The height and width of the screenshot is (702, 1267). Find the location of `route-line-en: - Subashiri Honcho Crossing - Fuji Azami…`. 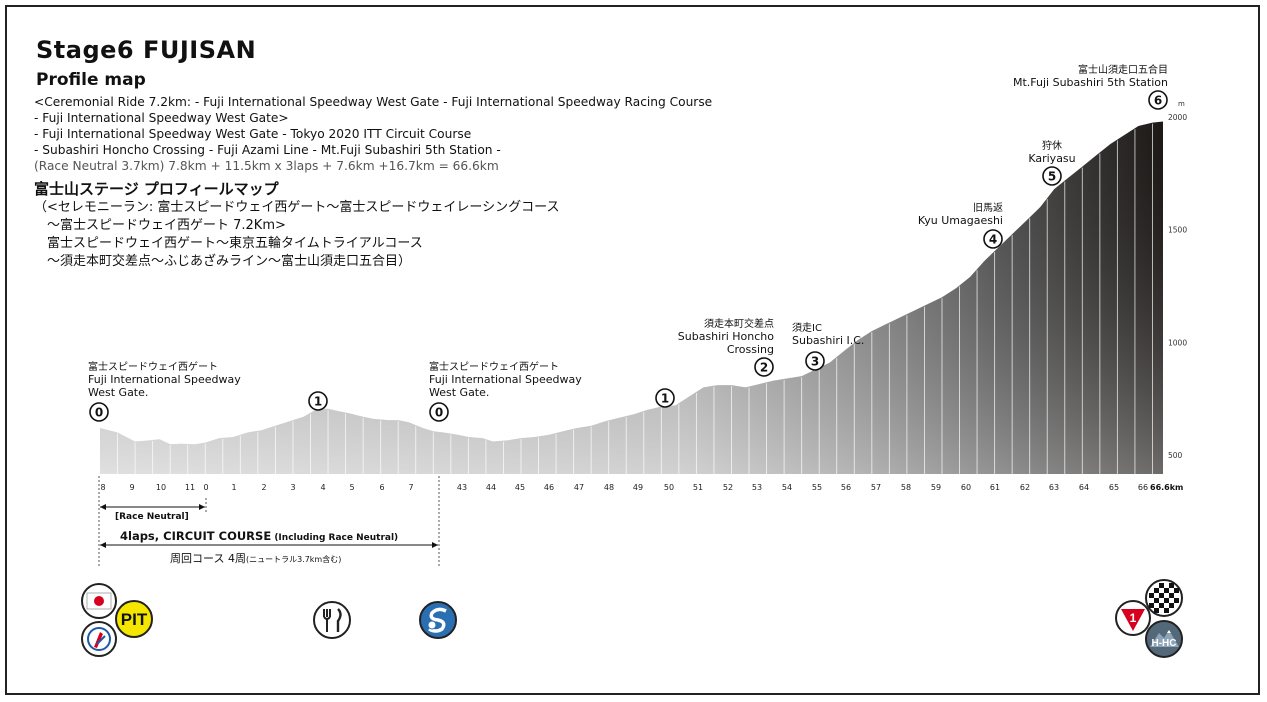

route-line-en: - Subashiri Honcho Crossing - Fuji Azami… is located at coordinates (267, 150).